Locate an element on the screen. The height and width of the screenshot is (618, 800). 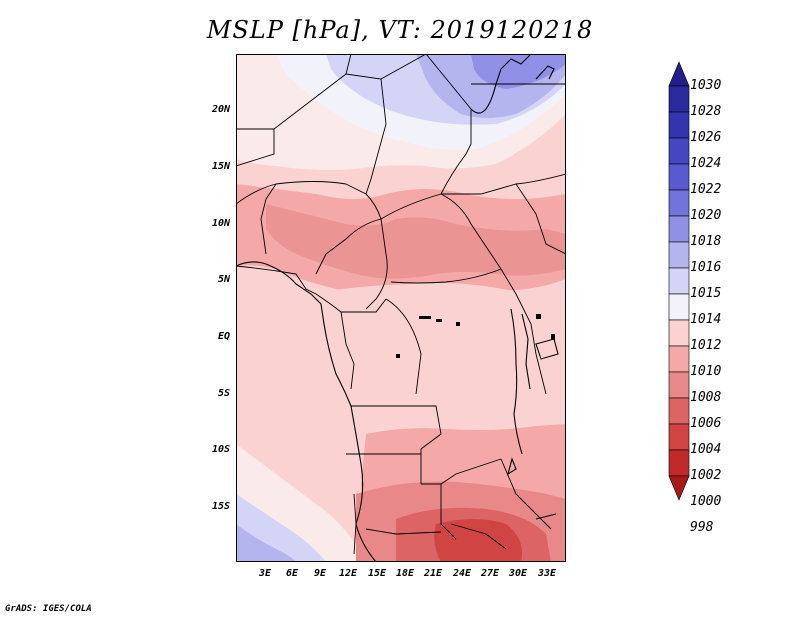
lon-label: 33E is located at coordinates (547, 573).